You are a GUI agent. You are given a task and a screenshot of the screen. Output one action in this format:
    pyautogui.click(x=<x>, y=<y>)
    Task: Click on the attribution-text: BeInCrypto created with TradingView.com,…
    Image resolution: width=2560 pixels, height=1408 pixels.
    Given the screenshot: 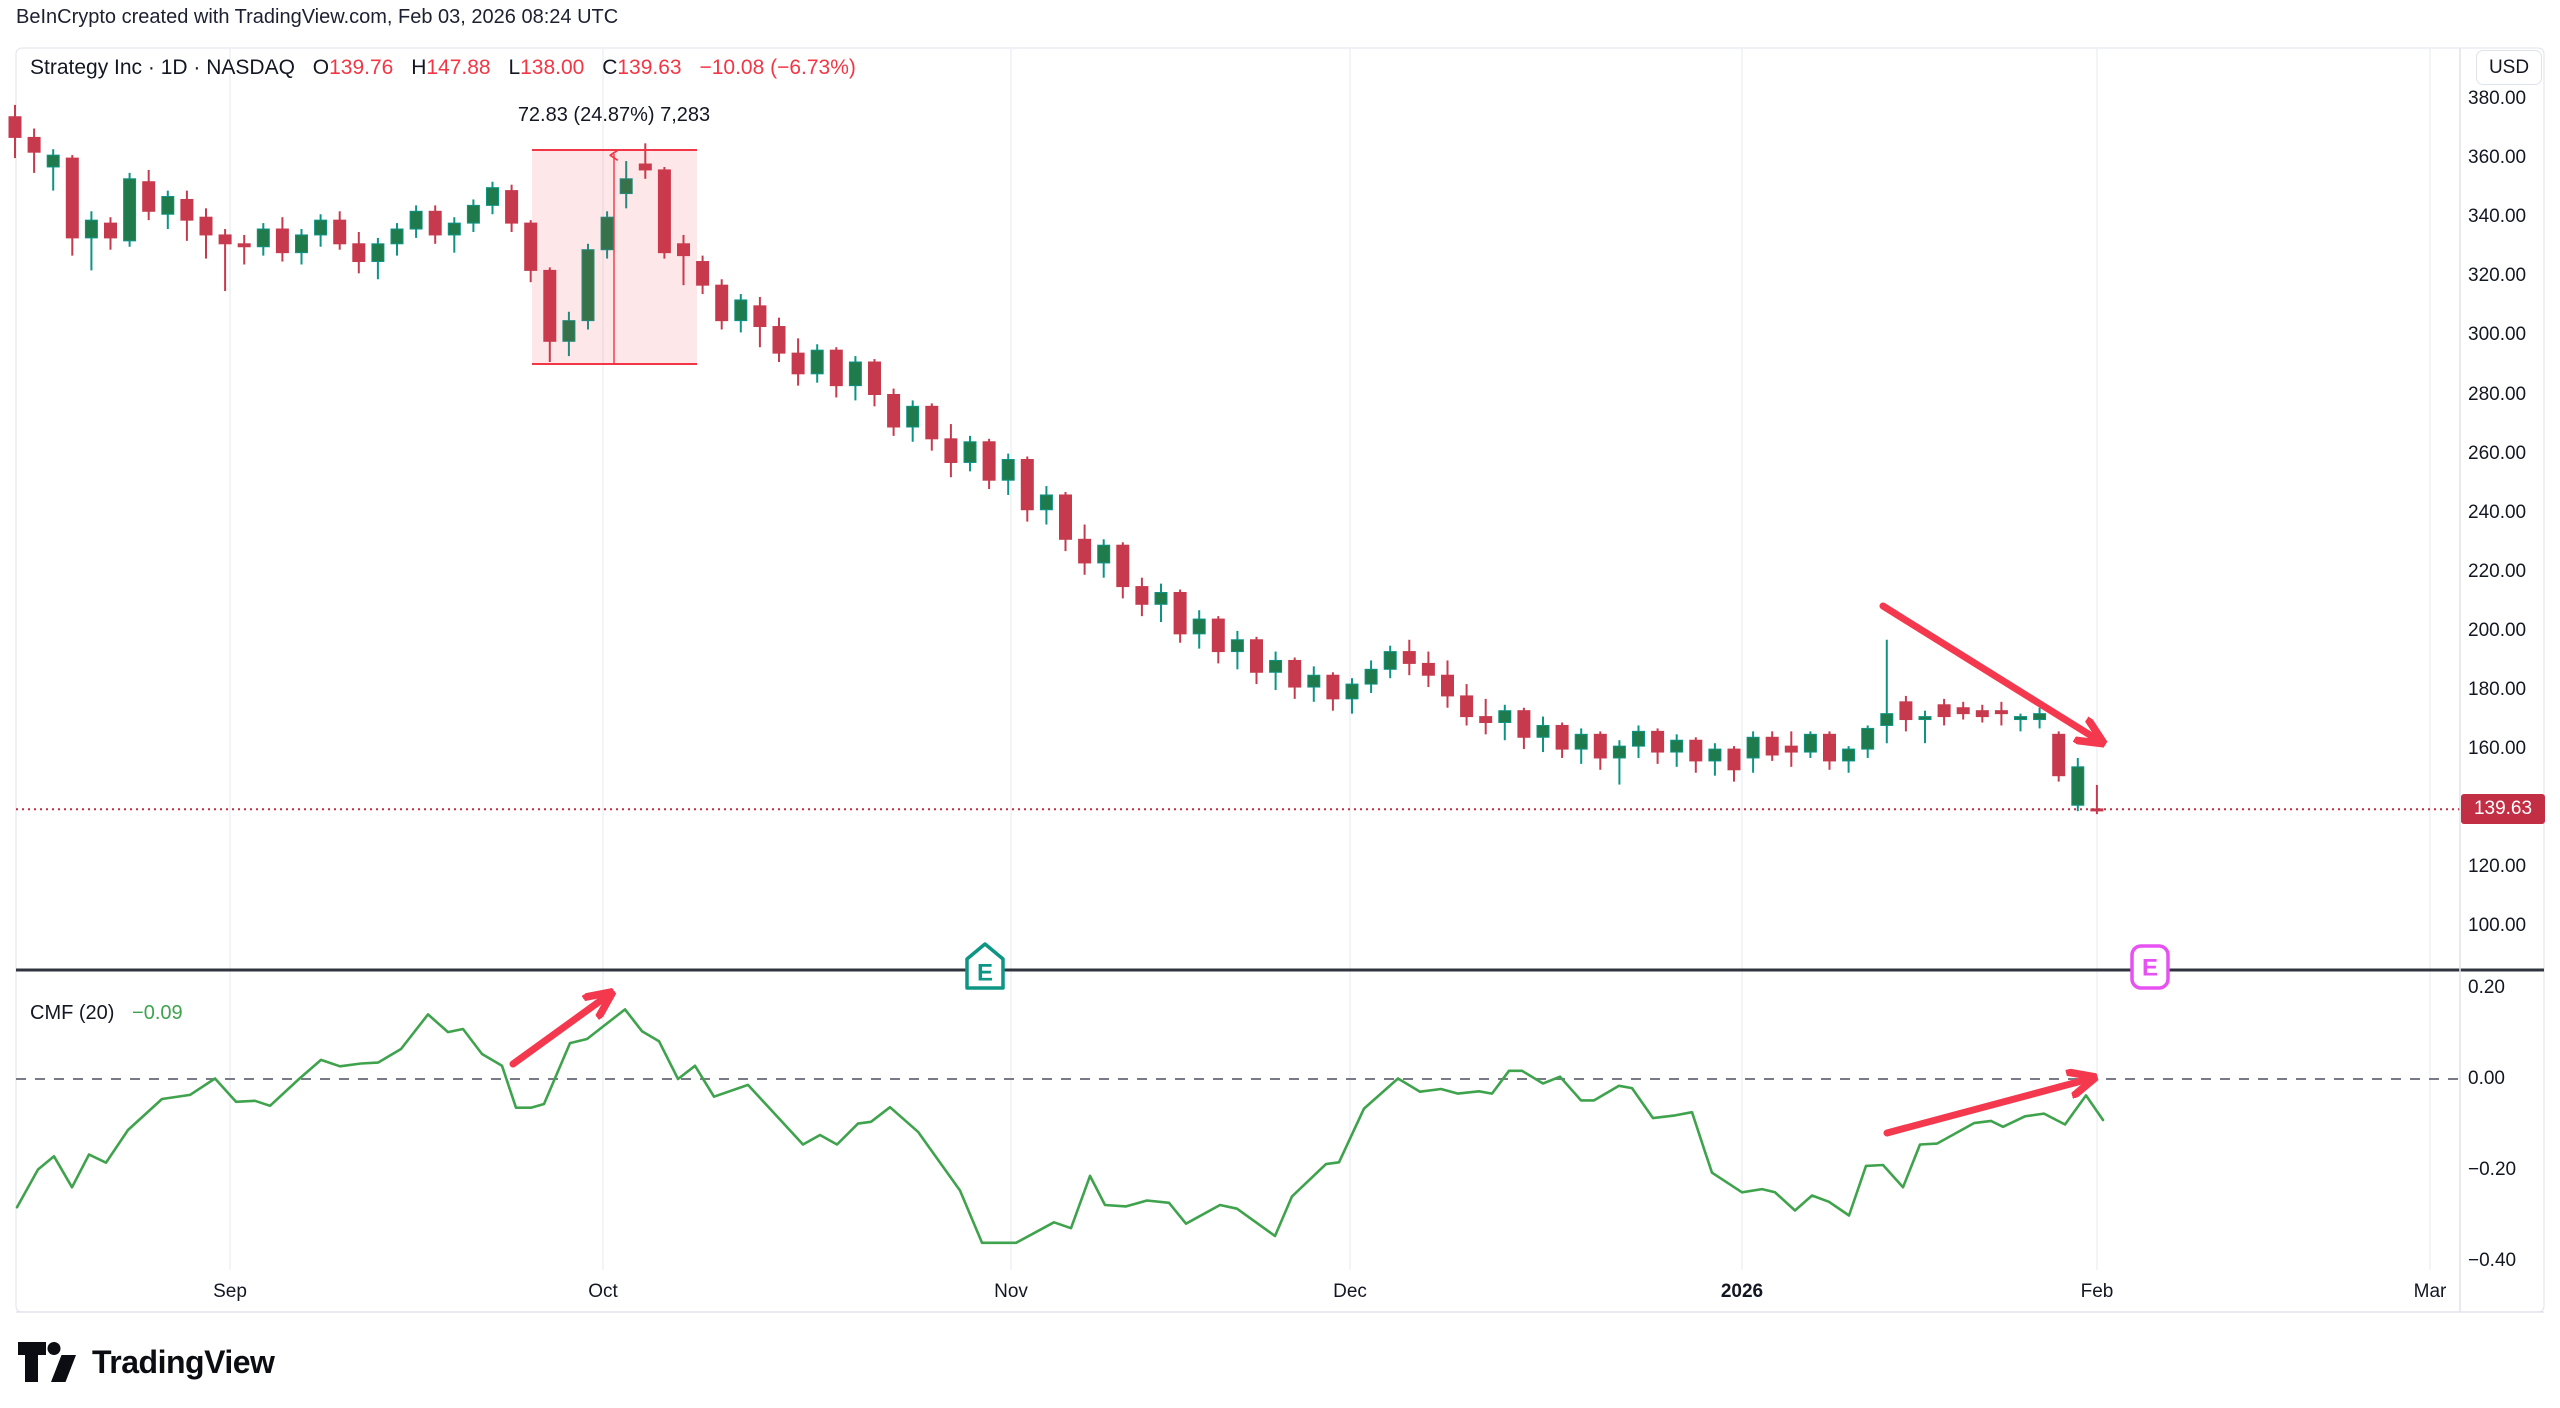 What is the action you would take?
    pyautogui.click(x=317, y=17)
    